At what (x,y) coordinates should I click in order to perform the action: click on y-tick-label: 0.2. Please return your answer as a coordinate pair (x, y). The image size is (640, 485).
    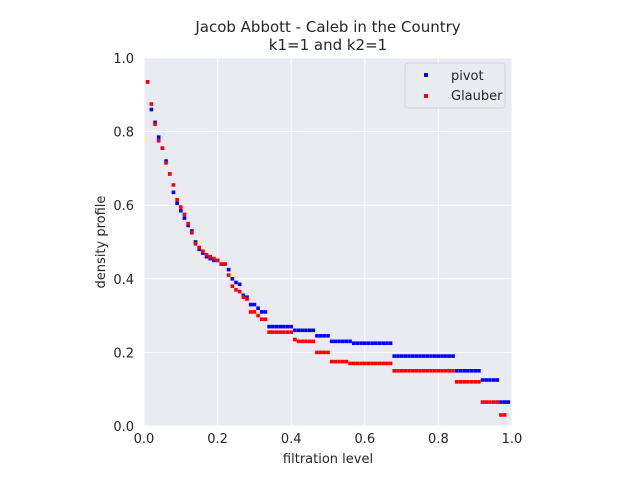
    Looking at the image, I should click on (123, 353).